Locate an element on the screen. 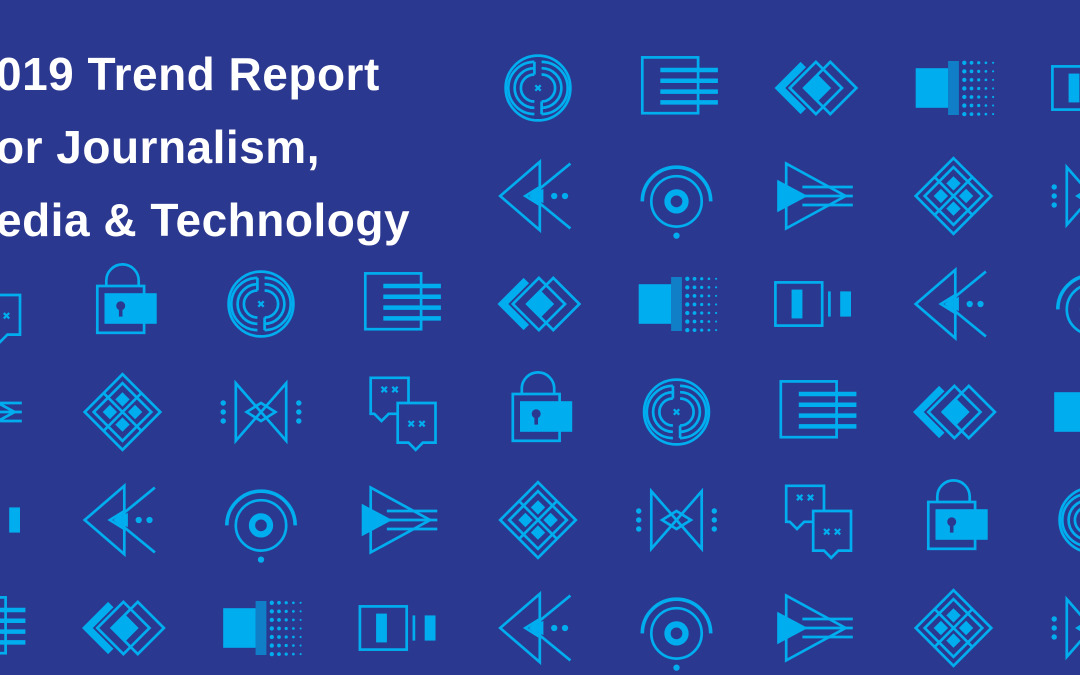 This screenshot has width=1080, height=675. title-line-1: 019 Trend Report is located at coordinates (190, 74).